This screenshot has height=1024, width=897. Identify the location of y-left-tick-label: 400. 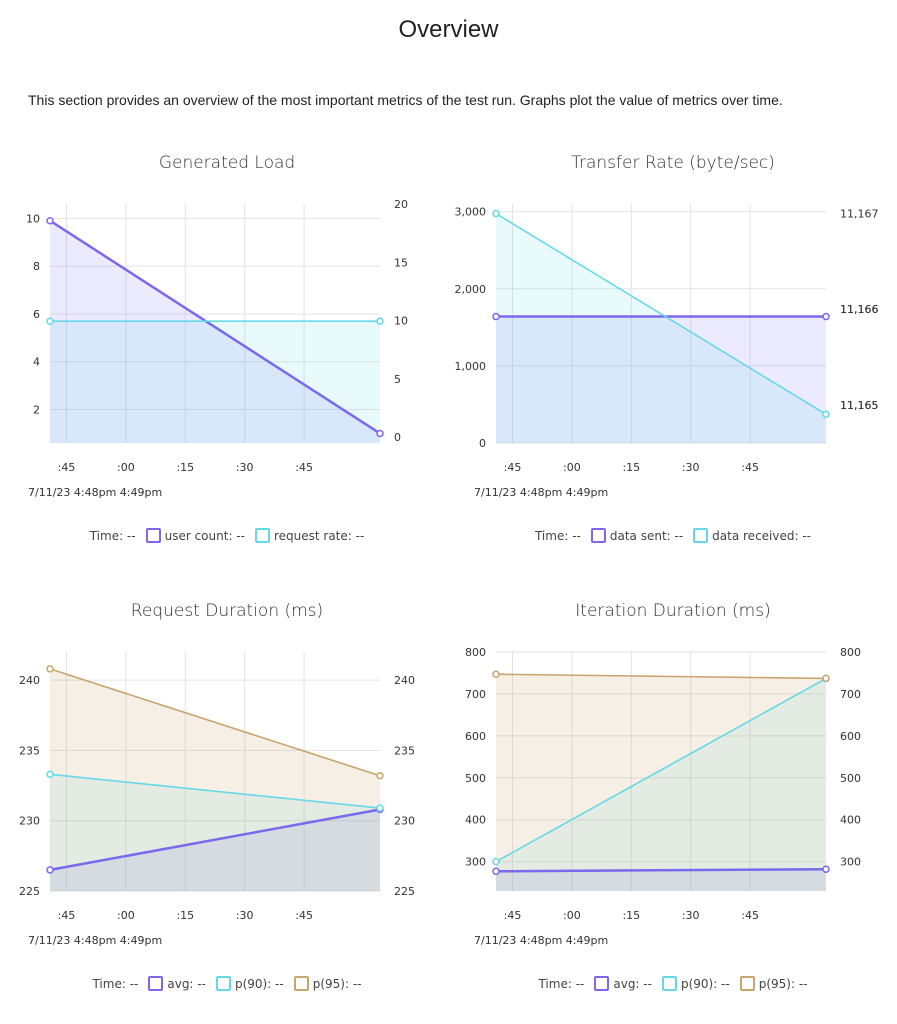
(475, 820).